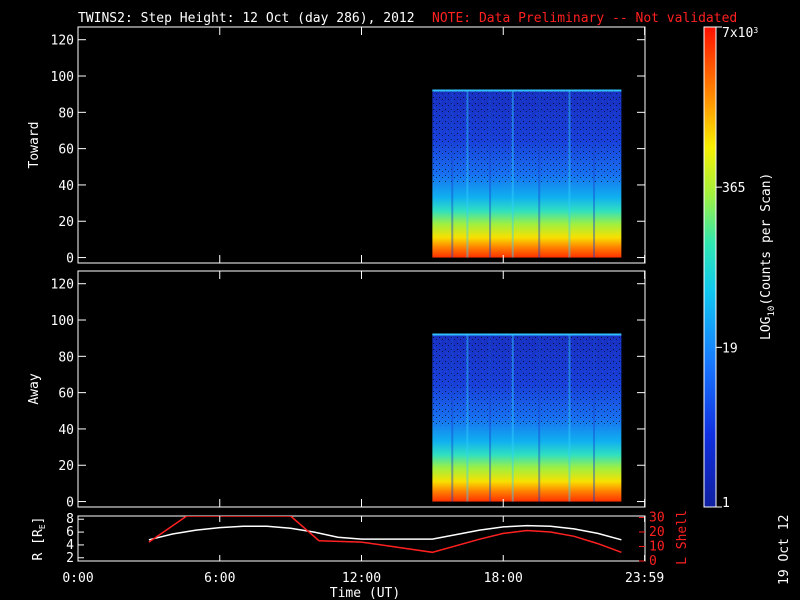 This screenshot has width=800, height=600. I want to click on y-tick-label-left: 6, so click(70, 532).